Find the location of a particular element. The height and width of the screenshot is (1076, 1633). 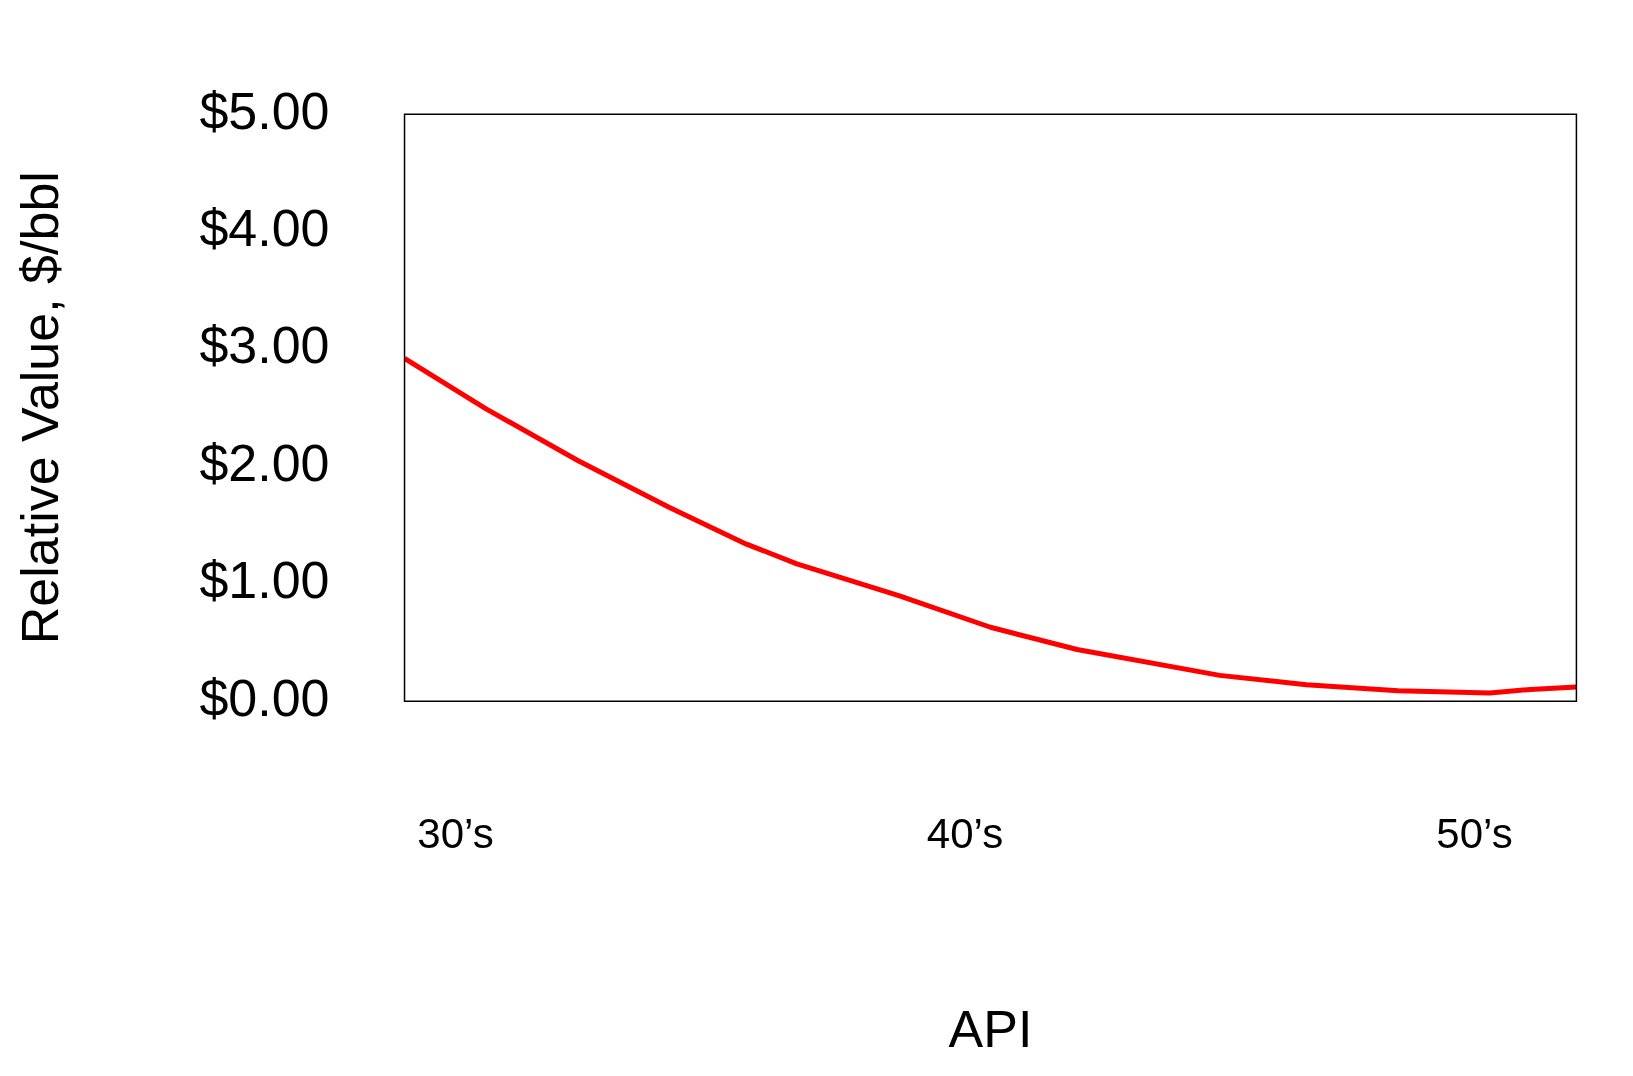

x-tick-label: 40’s is located at coordinates (965, 833).